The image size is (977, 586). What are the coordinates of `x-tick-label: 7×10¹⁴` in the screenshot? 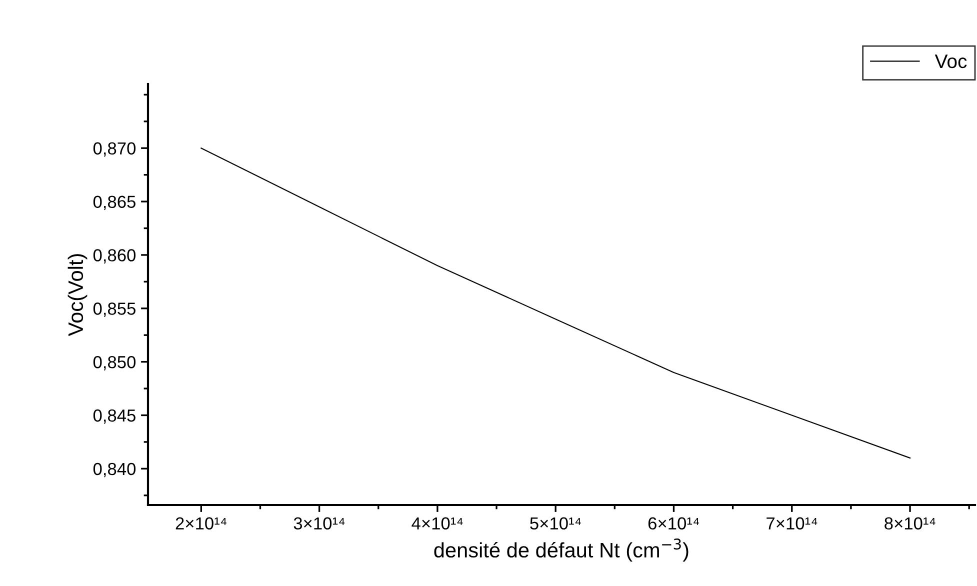 It's located at (792, 523).